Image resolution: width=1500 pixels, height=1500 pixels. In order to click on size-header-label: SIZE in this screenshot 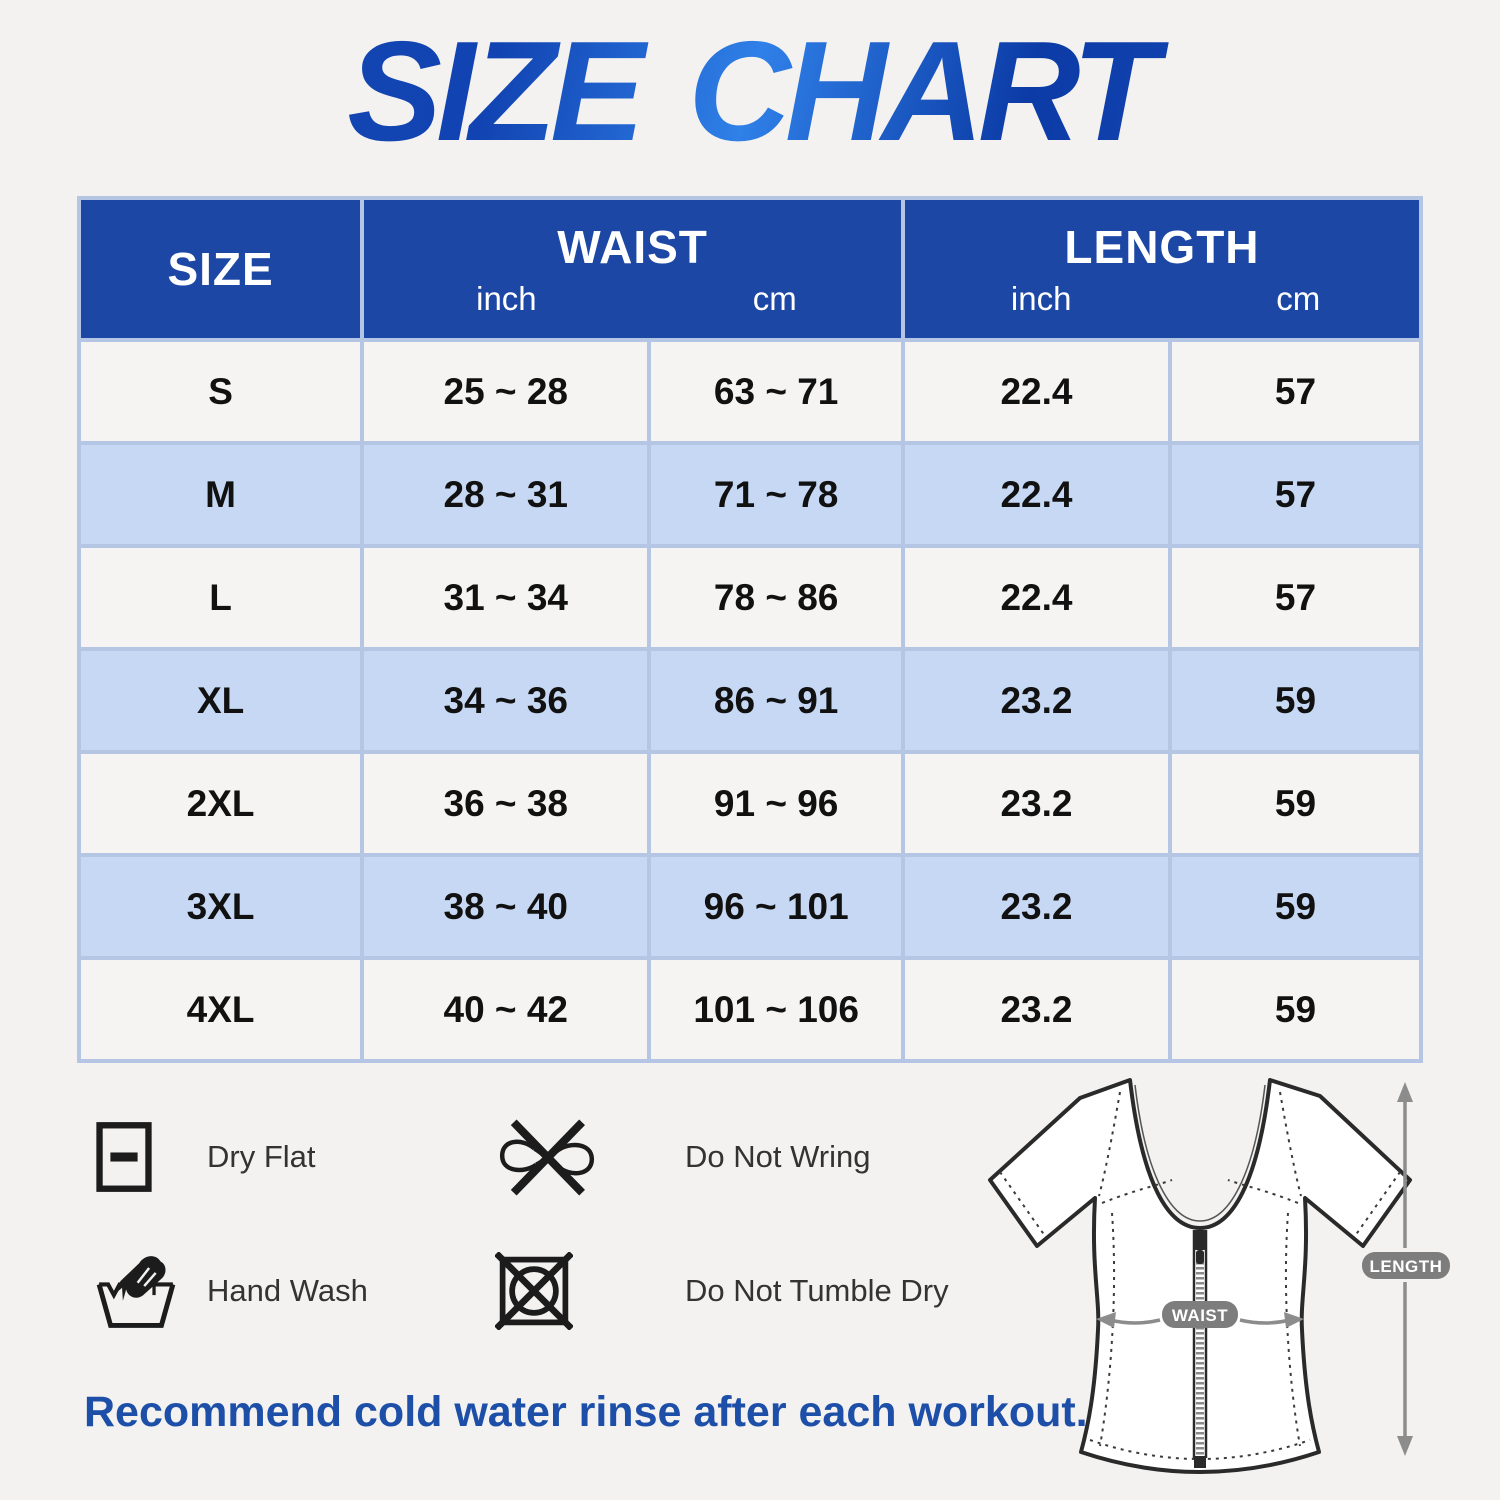, I will do `click(220, 269)`.